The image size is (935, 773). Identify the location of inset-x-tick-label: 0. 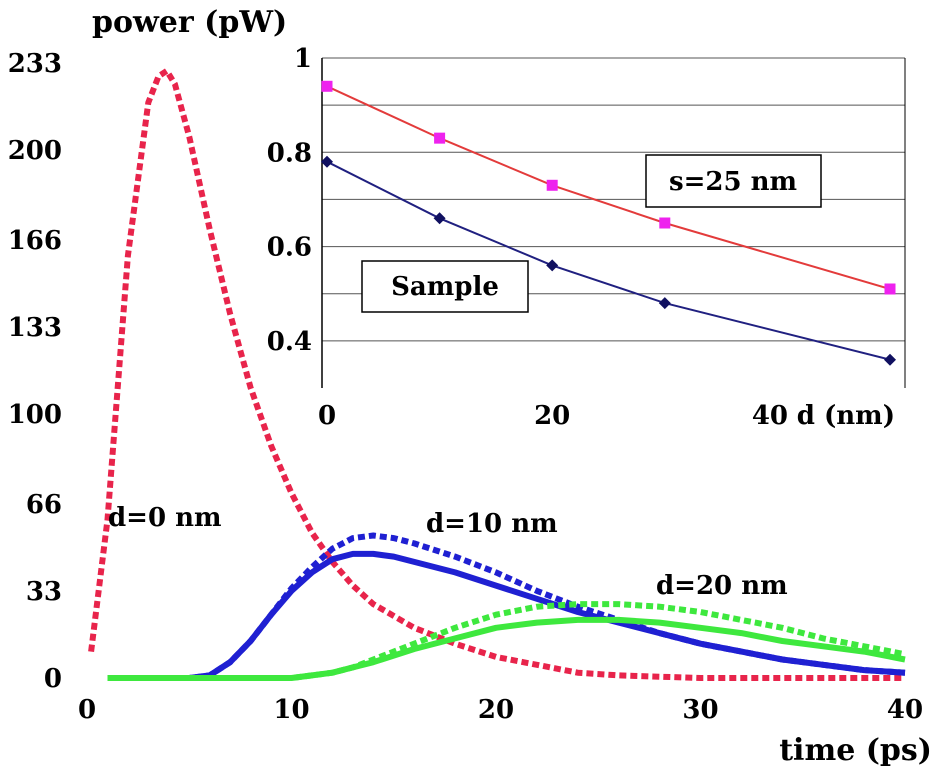
(327, 416).